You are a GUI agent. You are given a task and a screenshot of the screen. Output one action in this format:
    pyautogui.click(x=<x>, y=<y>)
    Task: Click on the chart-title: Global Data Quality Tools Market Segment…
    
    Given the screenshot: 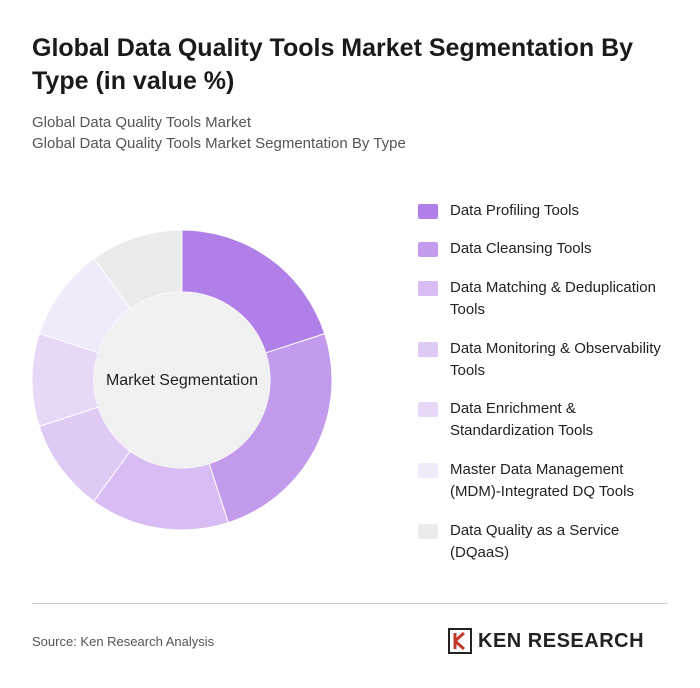 What is the action you would take?
    pyautogui.click(x=333, y=64)
    